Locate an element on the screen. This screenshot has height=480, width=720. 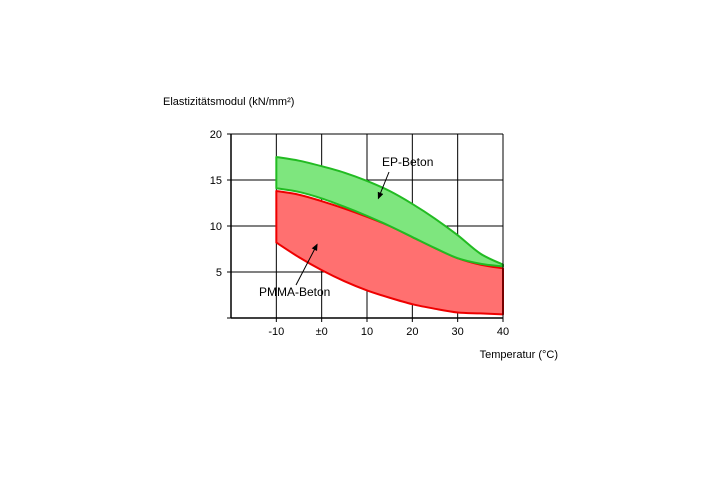
x-tick-label: 10 is located at coordinates (367, 332).